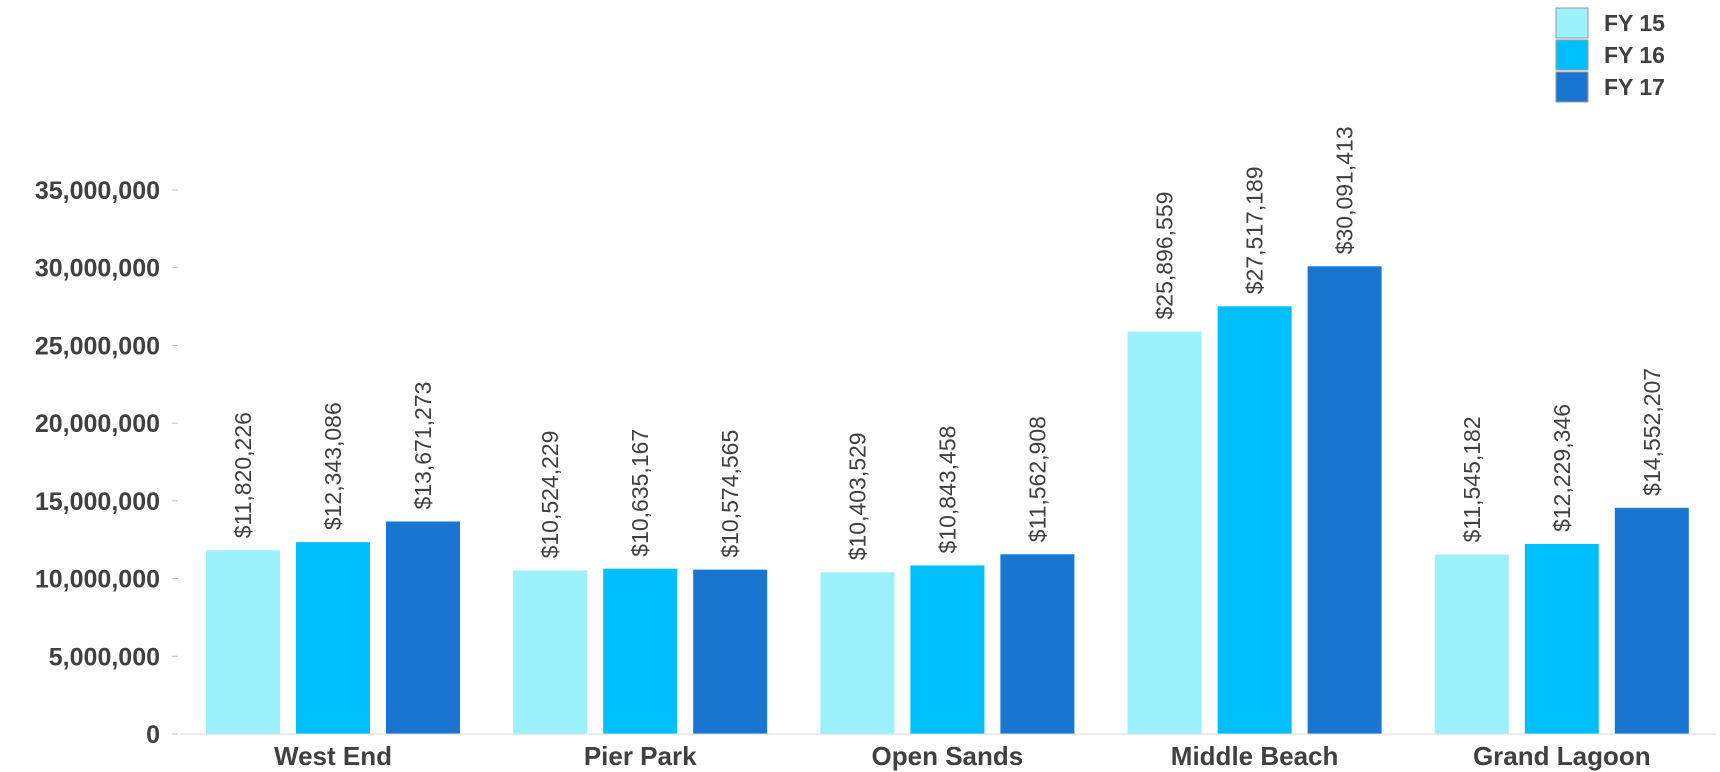 This screenshot has width=1720, height=772. I want to click on y-tick-label: 20,000,000, so click(97, 424).